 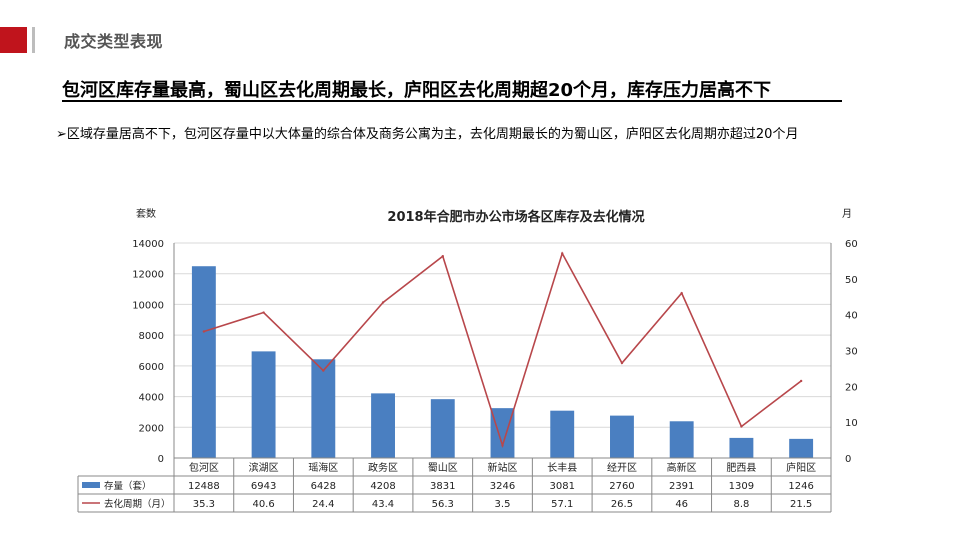 What do you see at coordinates (851, 387) in the screenshot?
I see `y2-tick-label: 20` at bounding box center [851, 387].